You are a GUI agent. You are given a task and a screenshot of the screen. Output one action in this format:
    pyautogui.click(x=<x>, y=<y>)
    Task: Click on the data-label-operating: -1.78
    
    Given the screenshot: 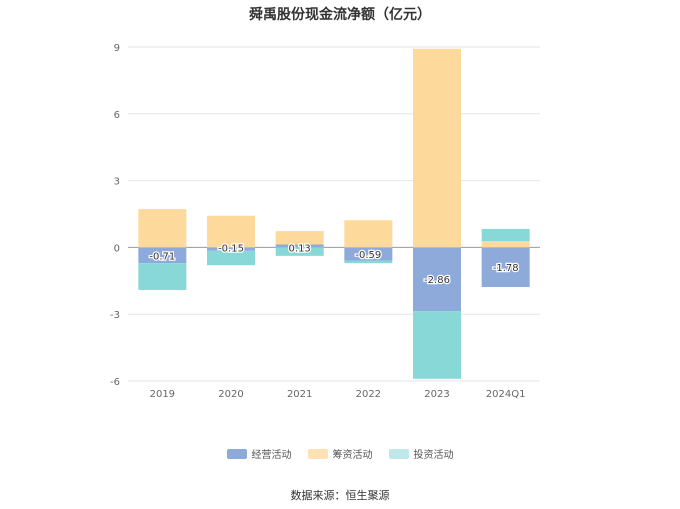 What is the action you would take?
    pyautogui.click(x=506, y=268)
    